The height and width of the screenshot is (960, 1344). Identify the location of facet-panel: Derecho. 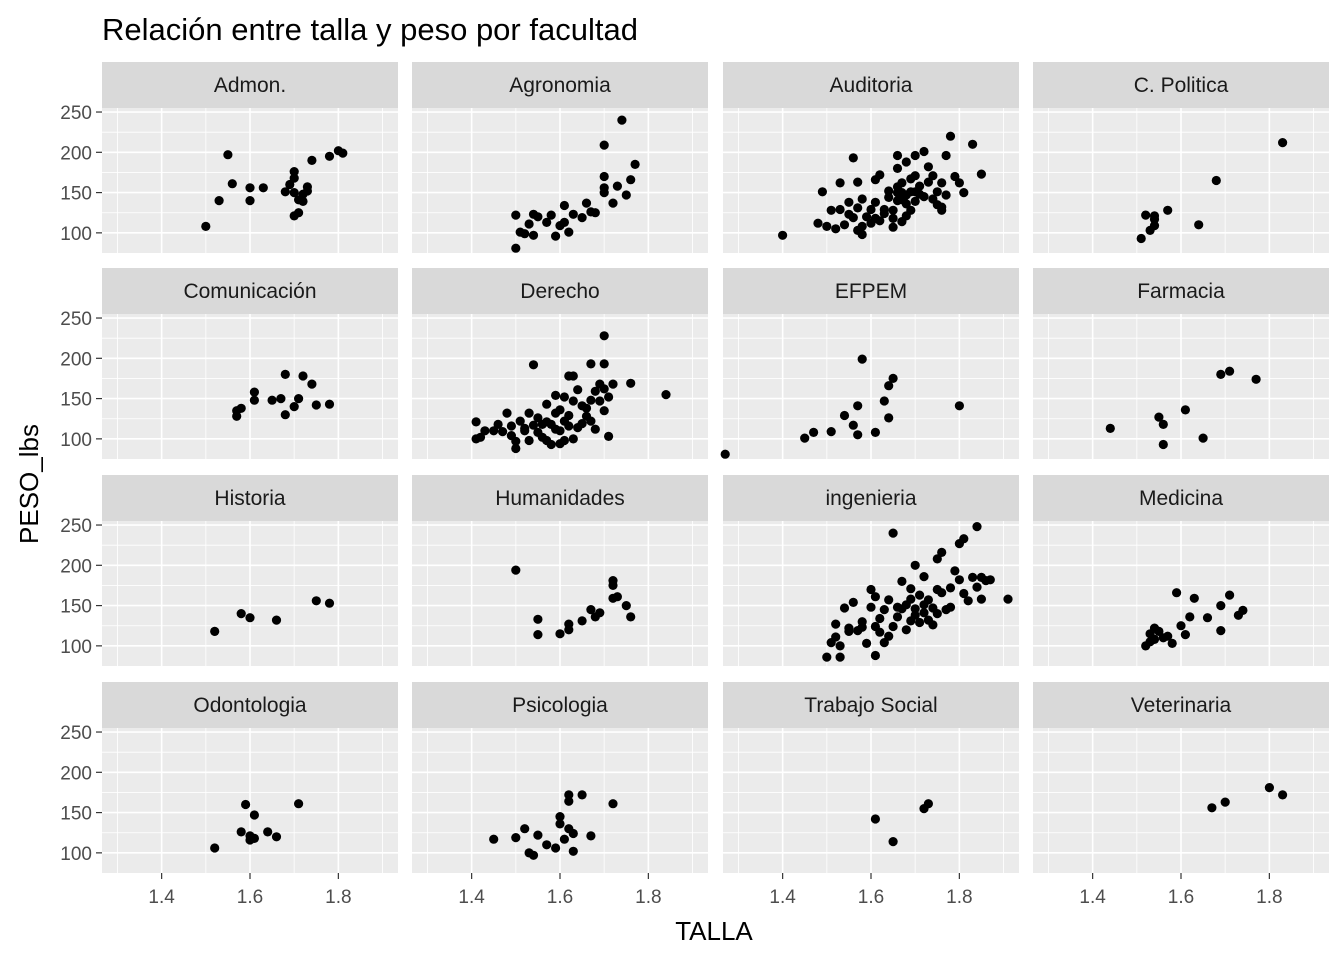
(560, 363).